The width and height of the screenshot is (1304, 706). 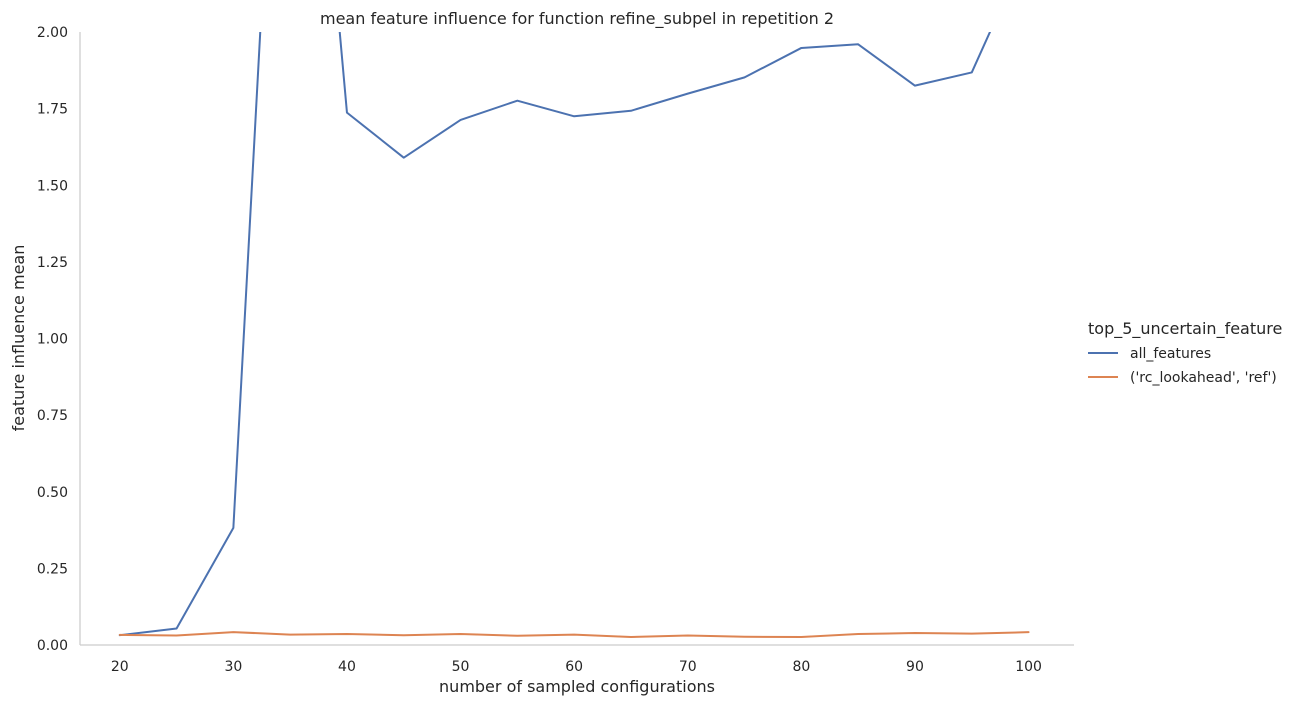 What do you see at coordinates (1185, 329) in the screenshot?
I see `legend-title: top_5_uncertain_feature` at bounding box center [1185, 329].